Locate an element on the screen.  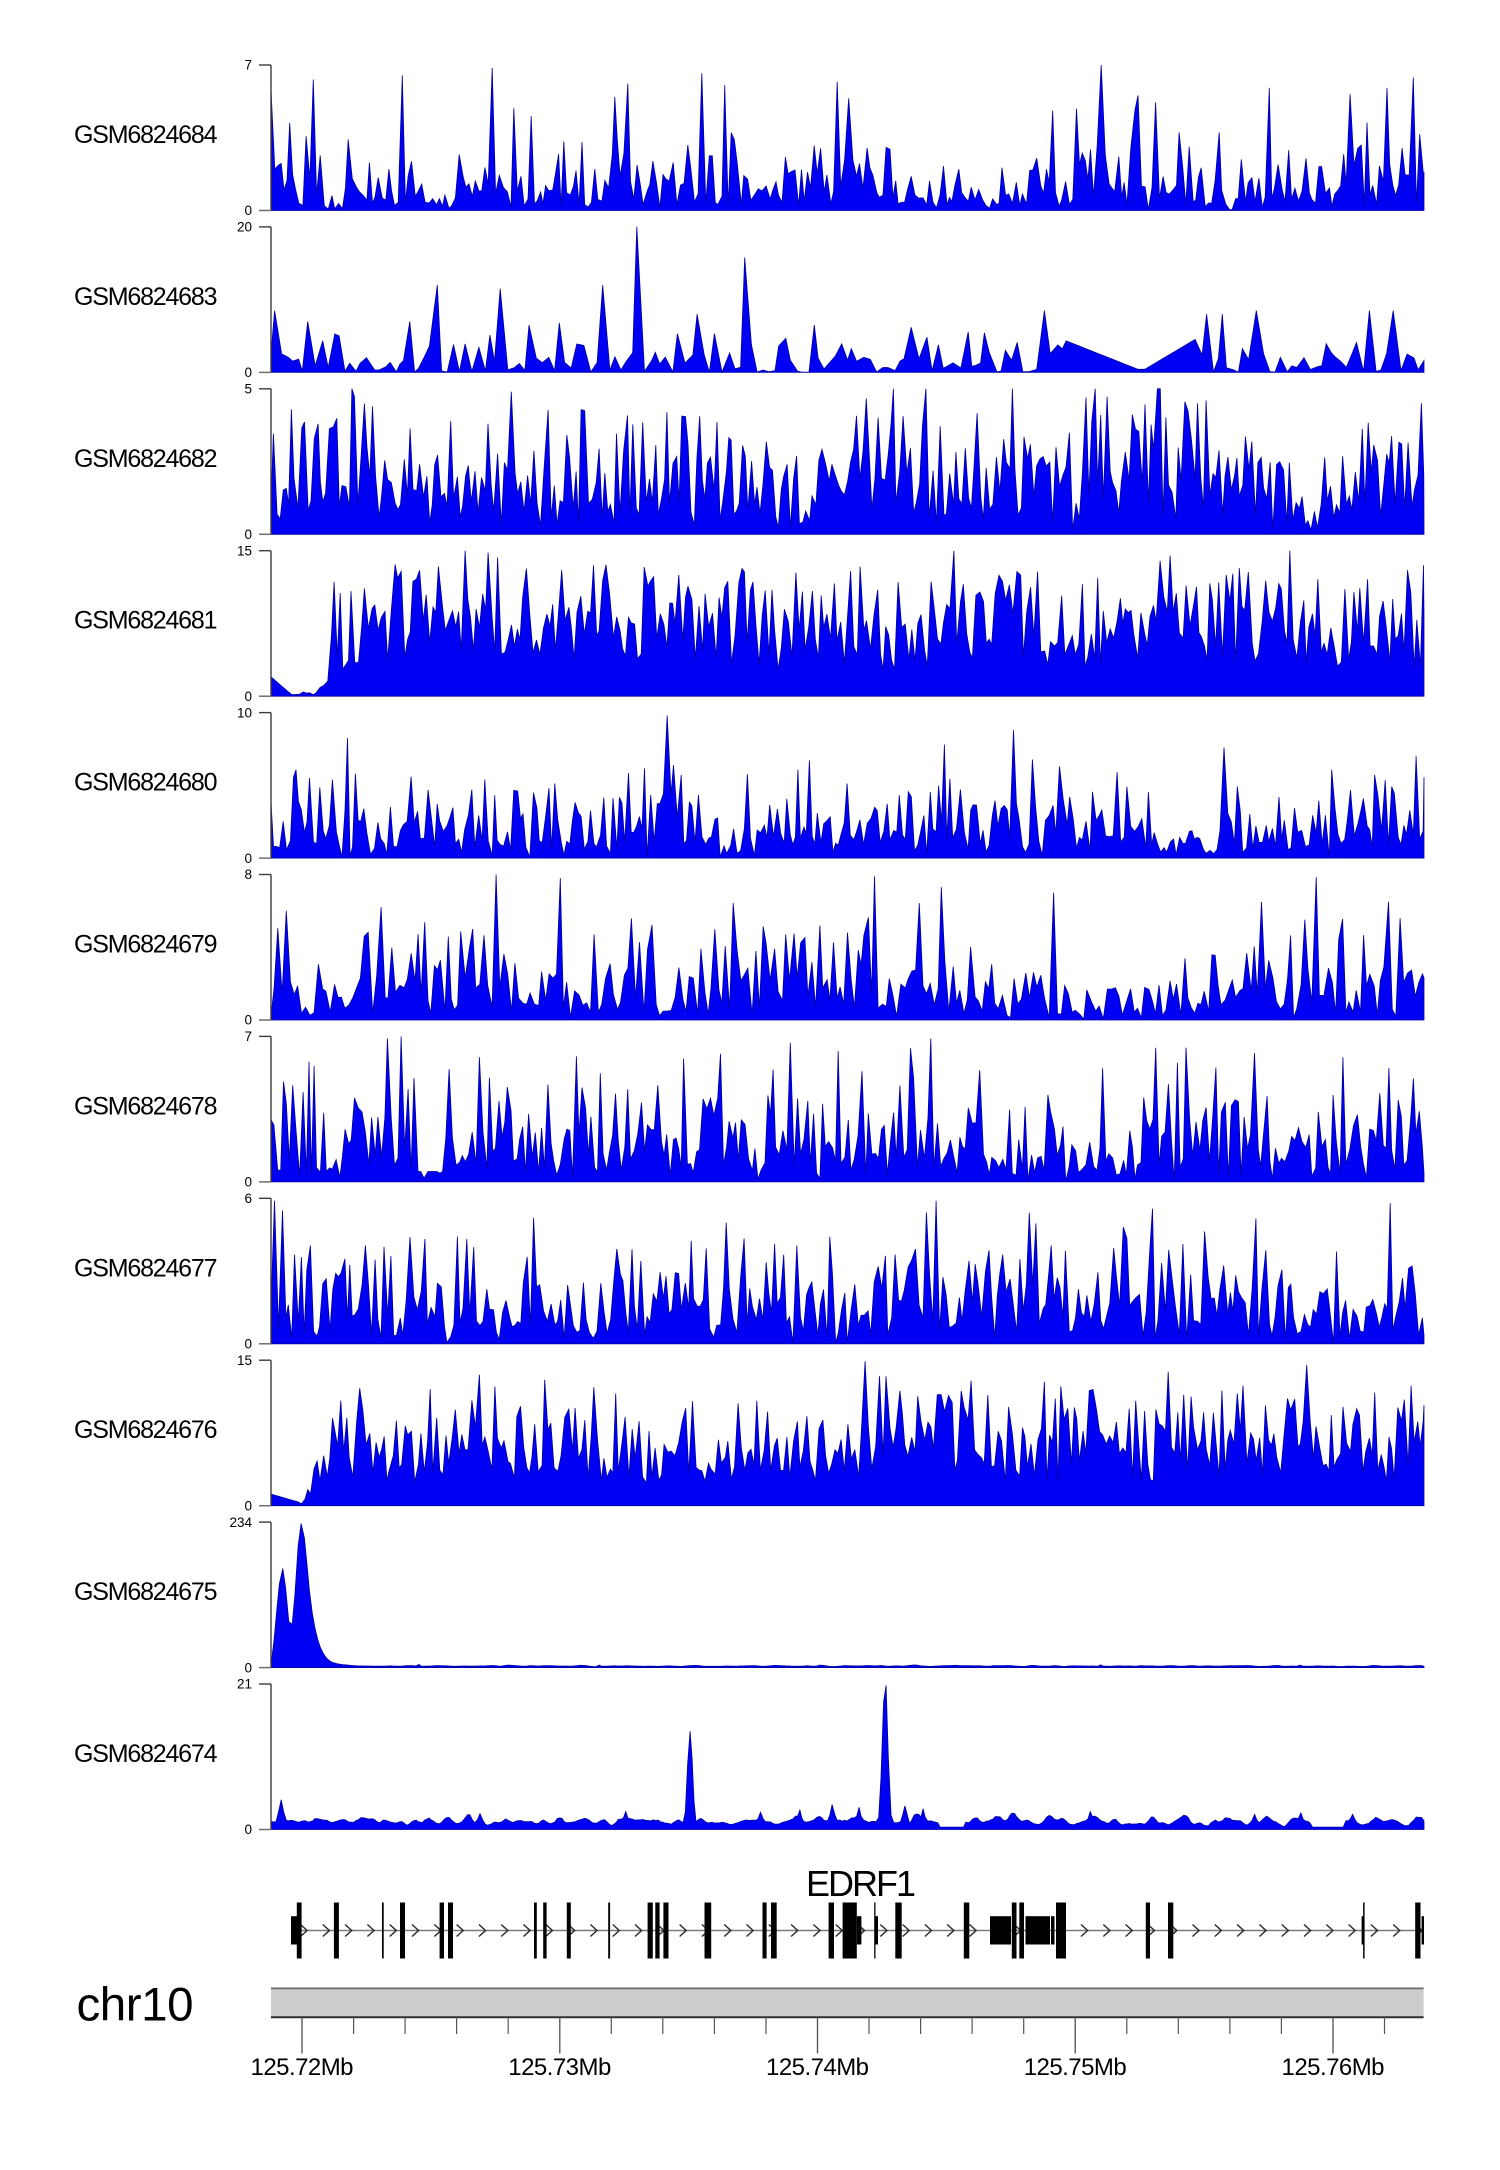
svg-text: 20 is located at coordinates (244, 227).